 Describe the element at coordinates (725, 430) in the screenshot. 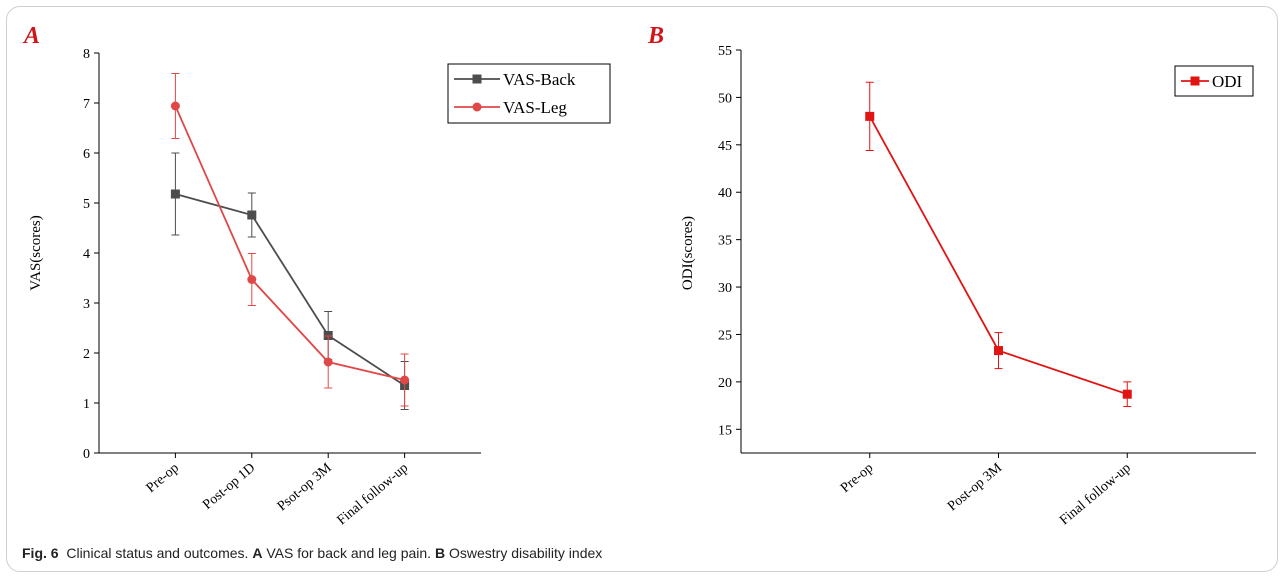

I see `y-tick-label: 15` at that location.